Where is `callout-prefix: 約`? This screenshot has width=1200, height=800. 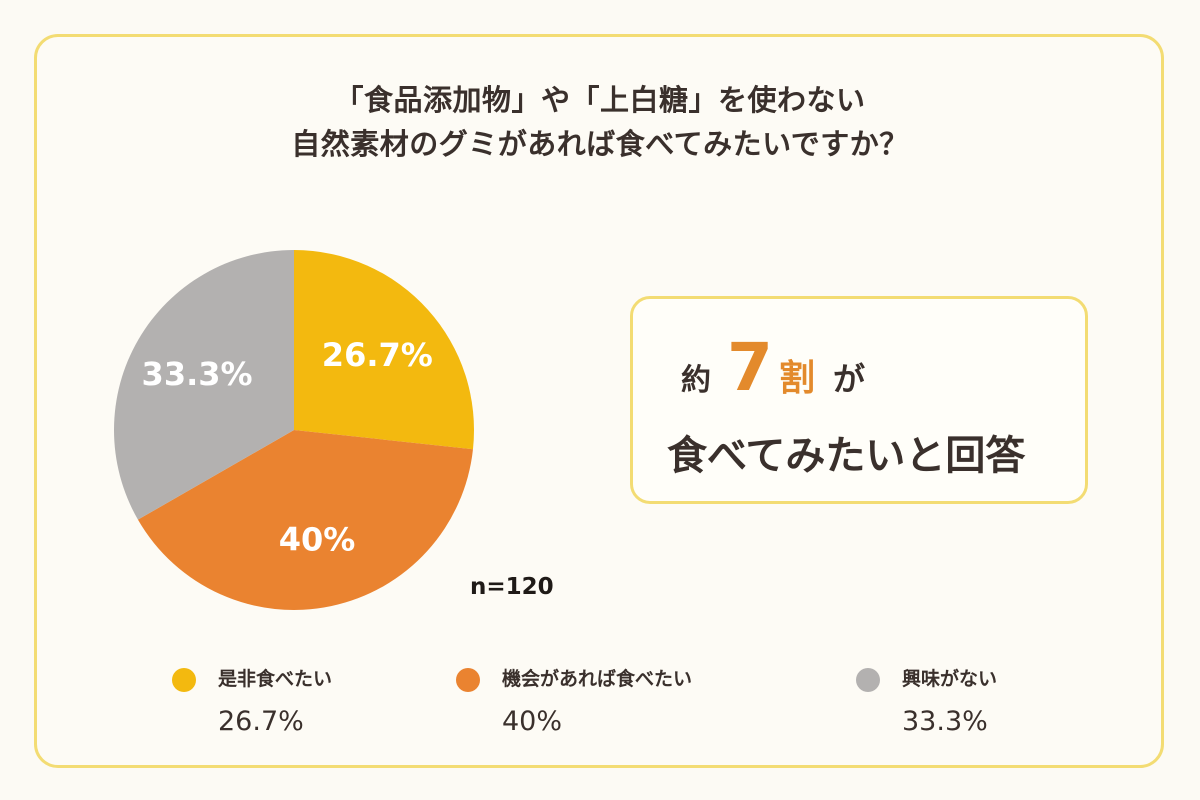 callout-prefix: 約 is located at coordinates (696, 380).